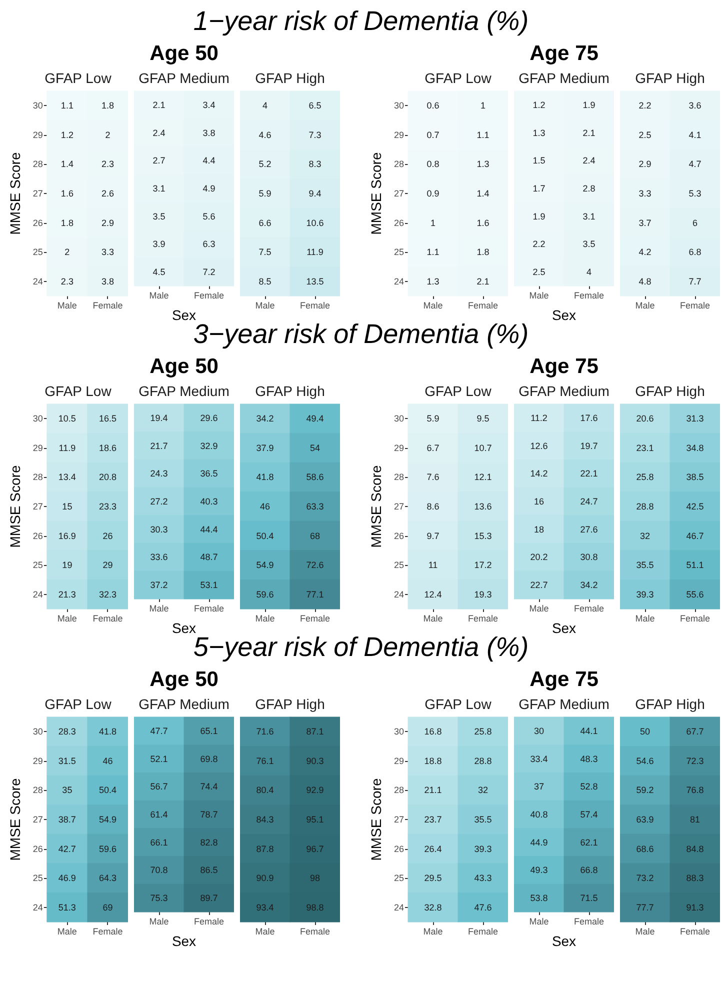  Describe the element at coordinates (645, 790) in the screenshot. I see `data-label: 59.2` at that location.